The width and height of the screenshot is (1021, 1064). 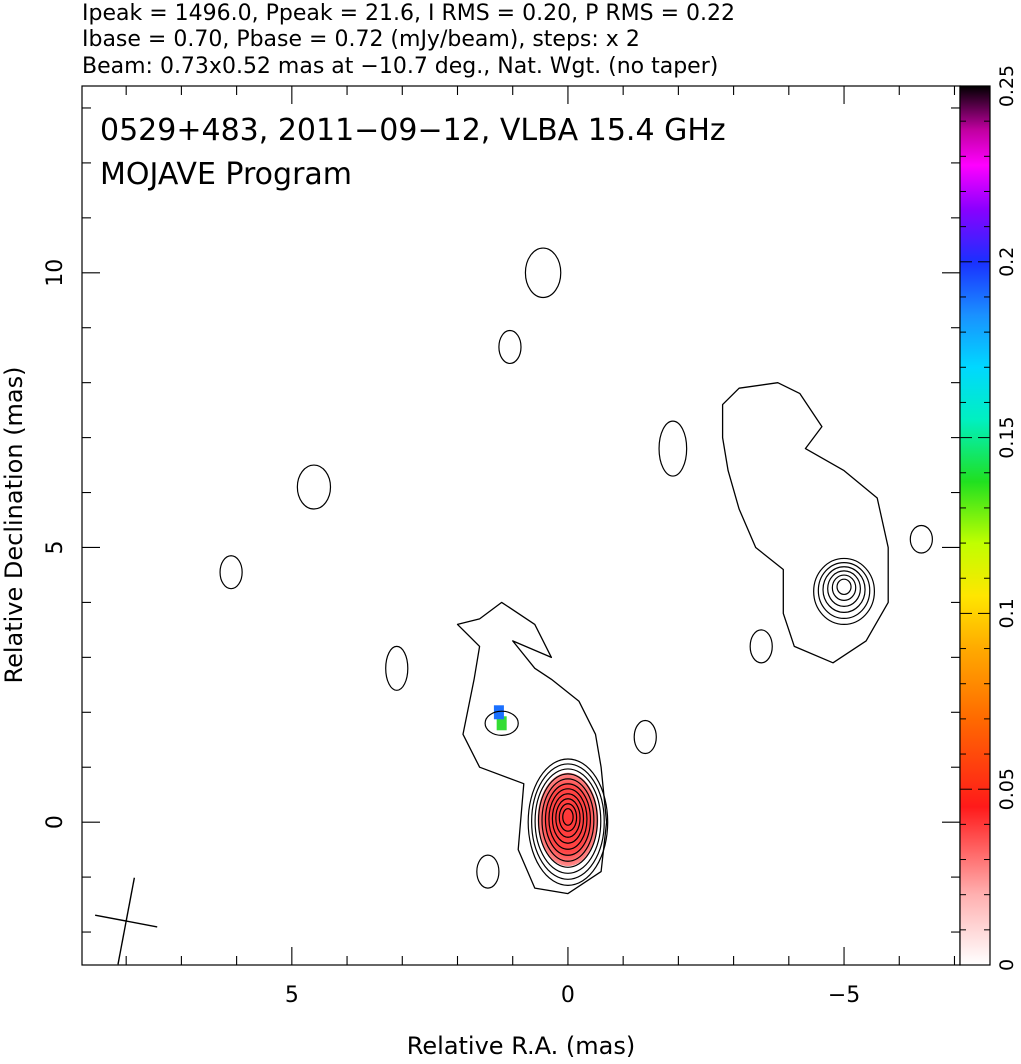 I want to click on colorbar-ticks: 0 0.05 0.1 0.15 0.2 0.25, so click(x=989, y=518).